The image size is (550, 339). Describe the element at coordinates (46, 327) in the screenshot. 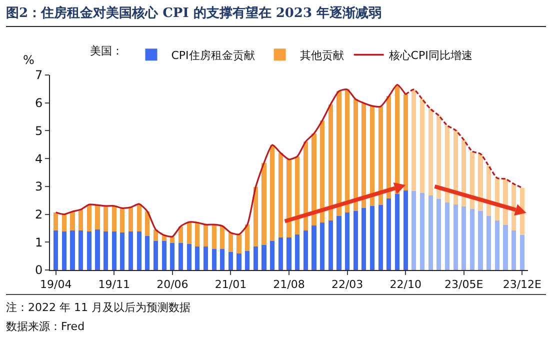

I see `source-note: 数据来源：Fred` at that location.